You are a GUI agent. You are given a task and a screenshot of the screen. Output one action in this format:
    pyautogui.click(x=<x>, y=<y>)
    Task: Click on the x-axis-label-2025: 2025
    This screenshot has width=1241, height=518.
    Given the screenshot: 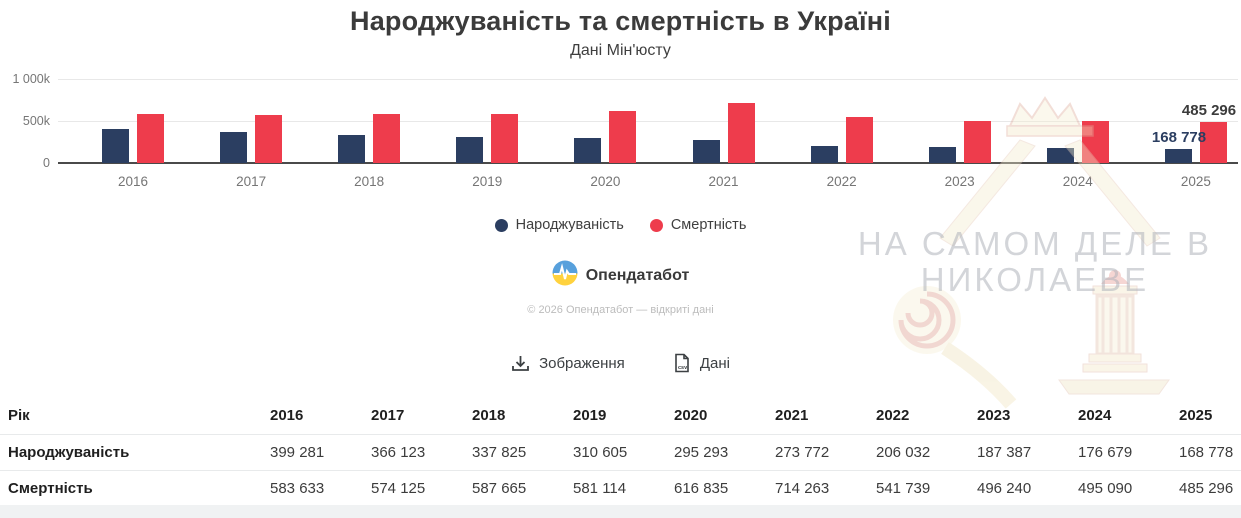 What is the action you would take?
    pyautogui.click(x=1195, y=181)
    